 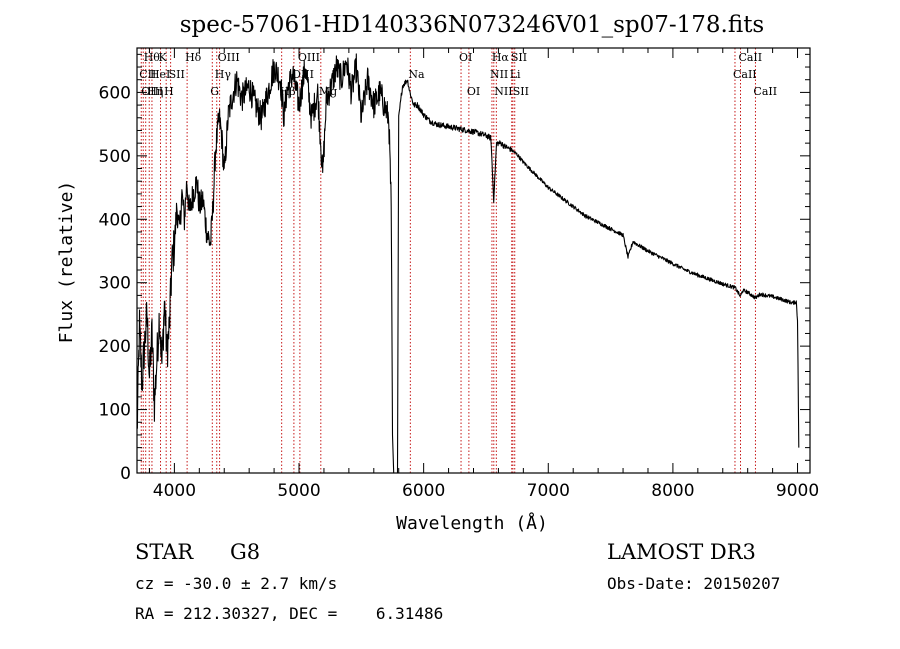 What do you see at coordinates (177, 74) in the screenshot?
I see `line-marker-label-7: SII` at bounding box center [177, 74].